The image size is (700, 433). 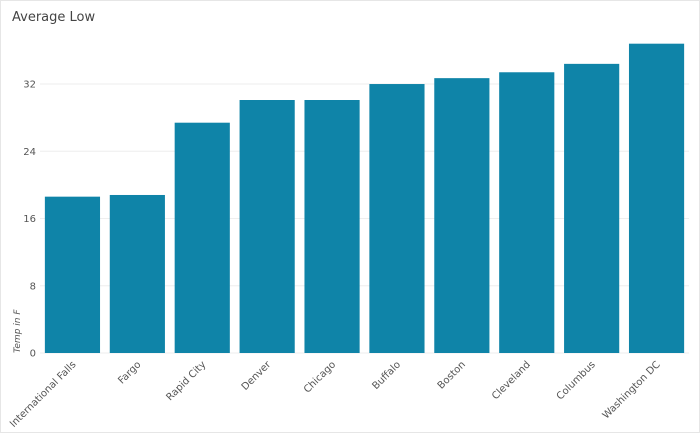 What do you see at coordinates (29, 219) in the screenshot?
I see `y-tick-label: 16` at bounding box center [29, 219].